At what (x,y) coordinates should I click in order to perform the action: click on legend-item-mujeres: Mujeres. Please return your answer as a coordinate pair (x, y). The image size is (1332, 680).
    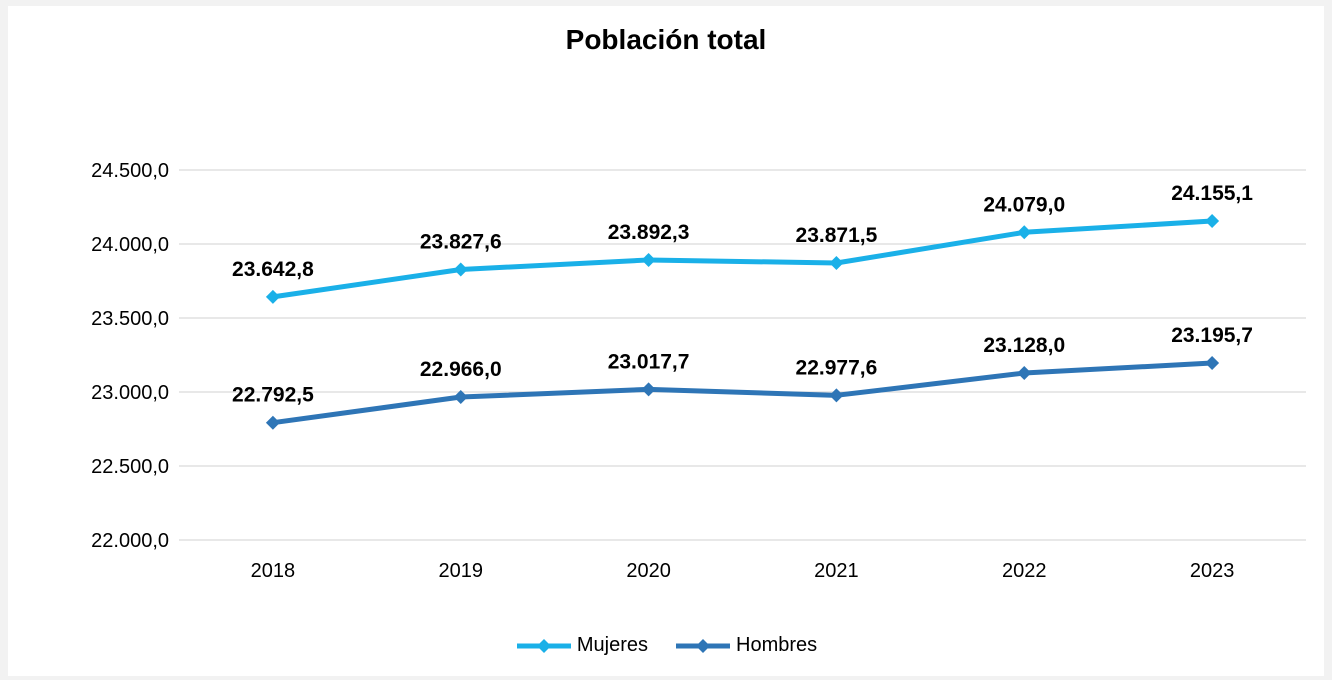
    Looking at the image, I should click on (581, 645).